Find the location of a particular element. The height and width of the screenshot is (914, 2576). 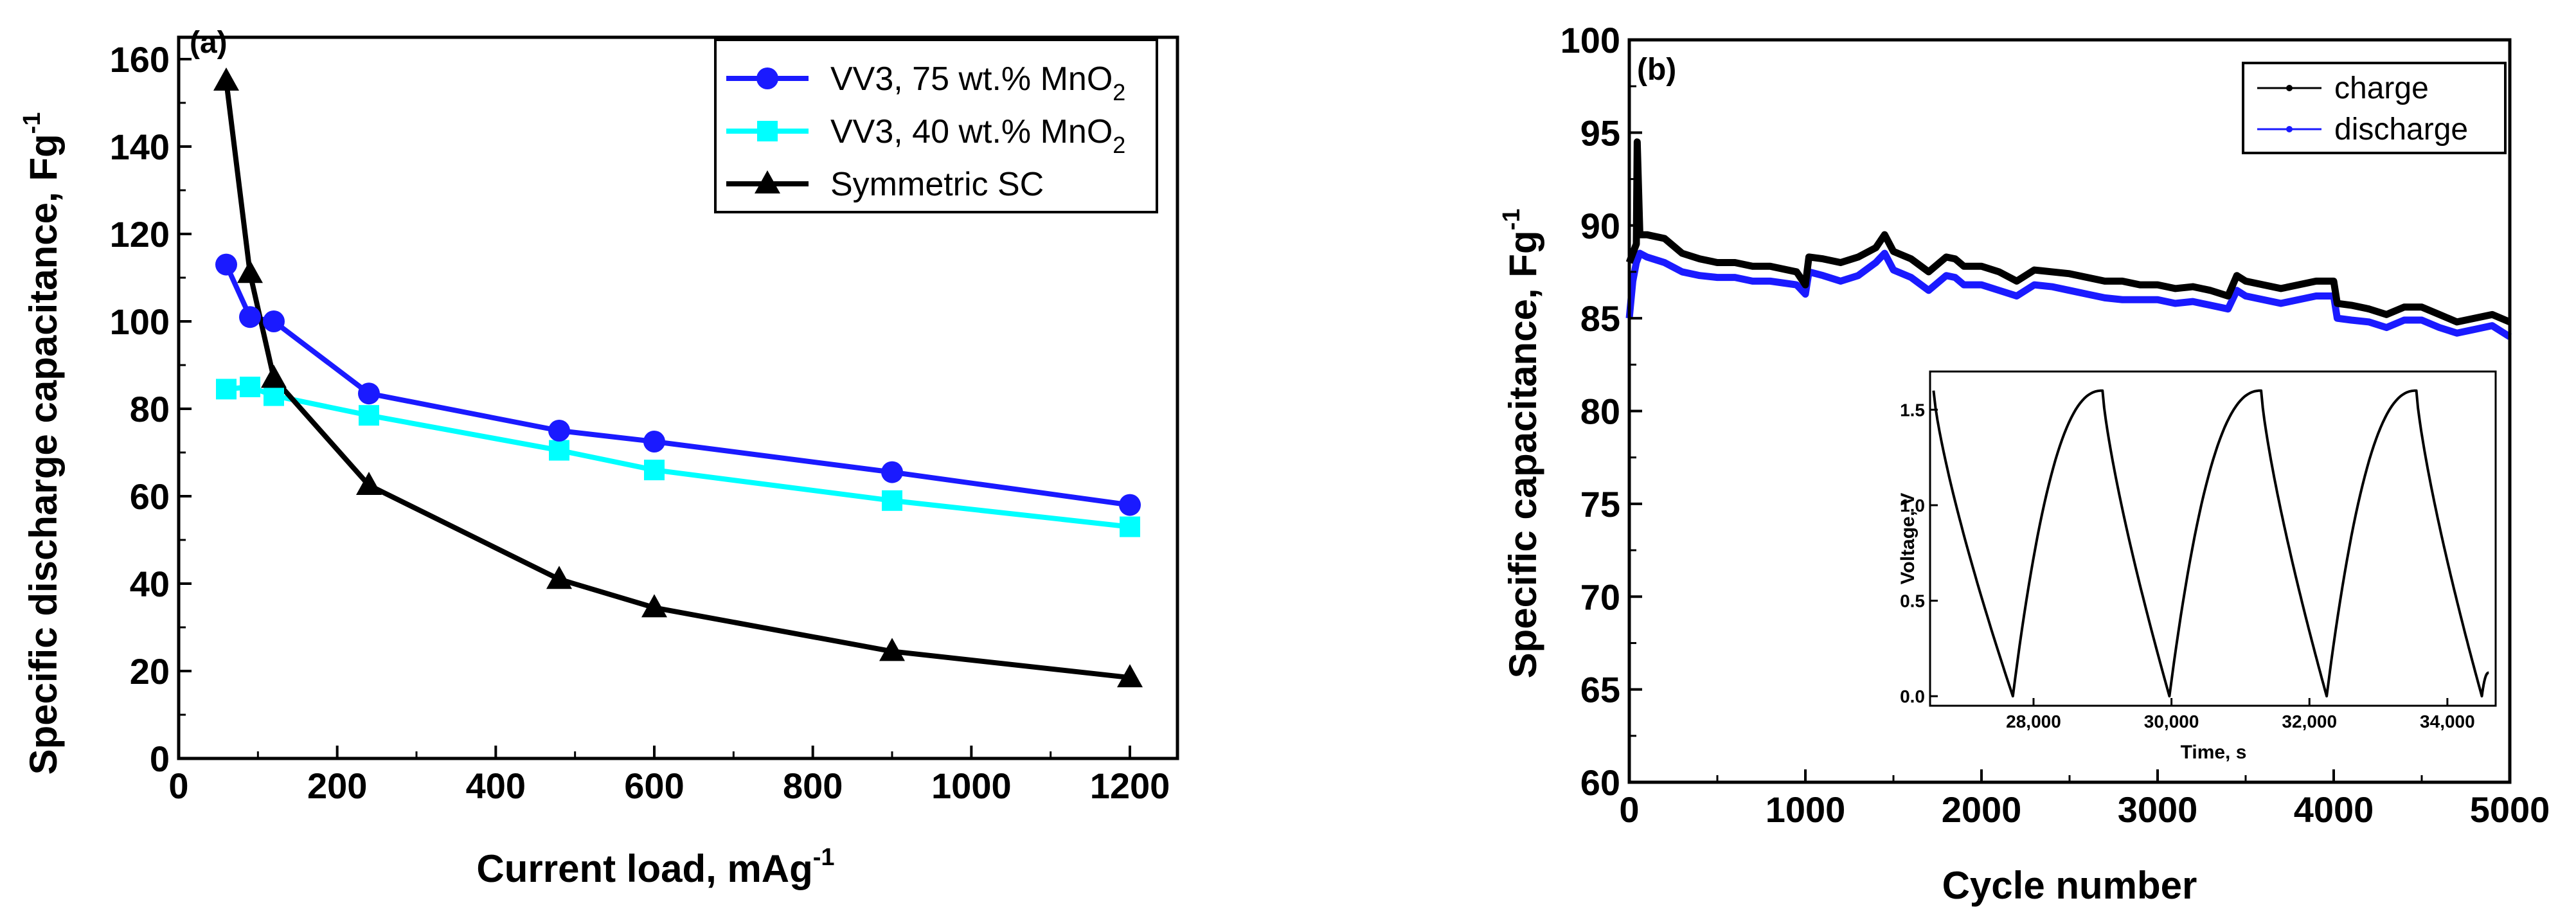

y-tick-label-b: 95 is located at coordinates (1600, 132).